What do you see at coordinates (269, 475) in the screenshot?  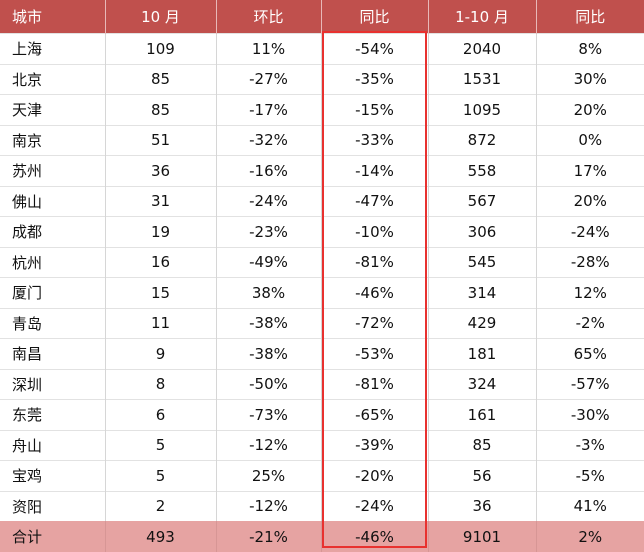 I see `cell-mom: 25%` at bounding box center [269, 475].